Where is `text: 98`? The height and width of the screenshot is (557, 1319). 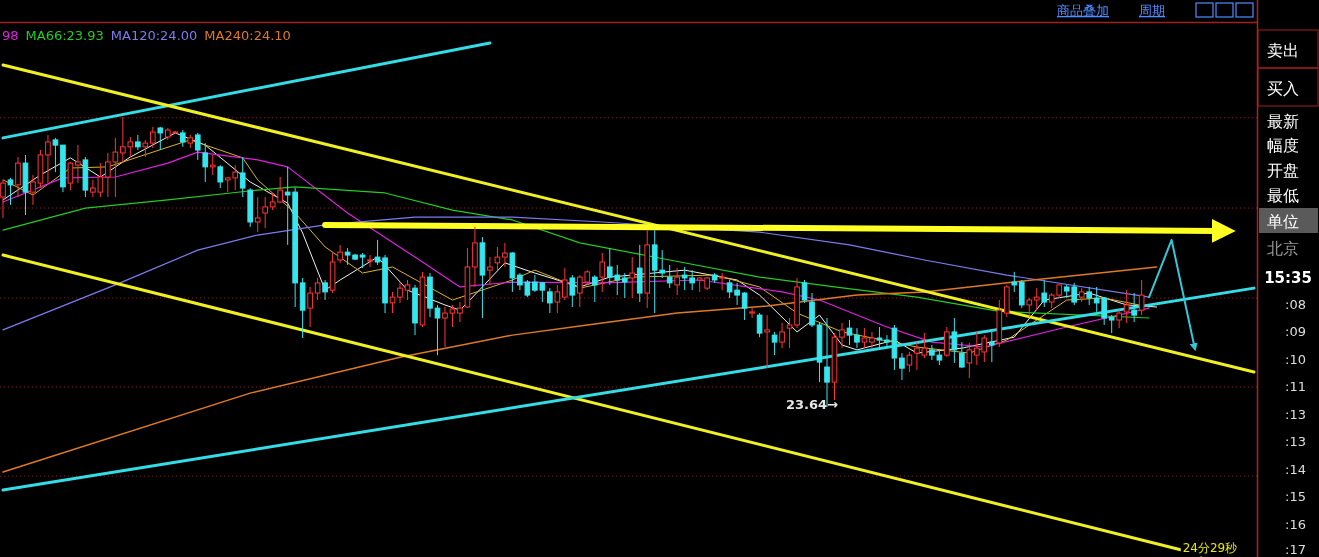 text: 98 is located at coordinates (10, 35).